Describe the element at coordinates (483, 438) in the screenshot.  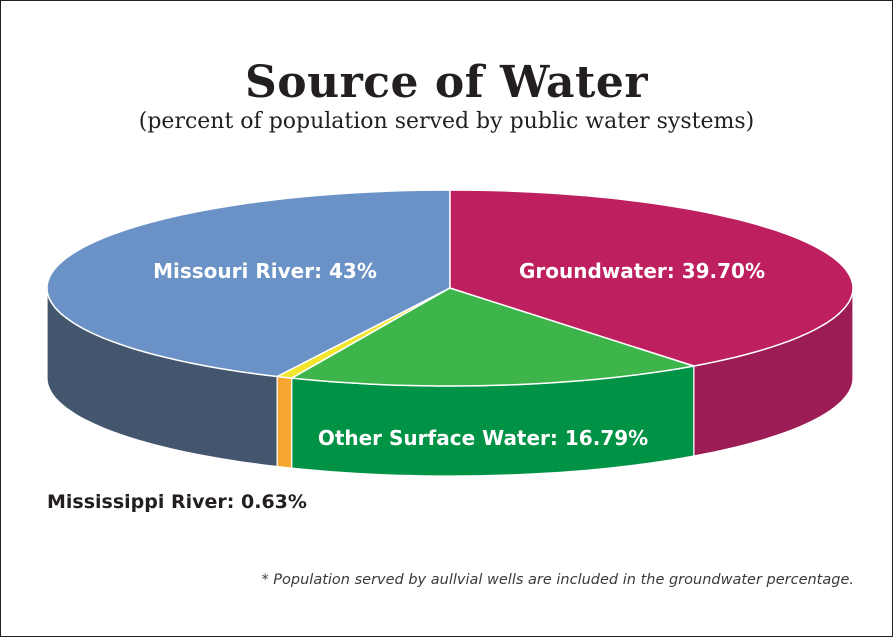
I see `slice-label-other-surface-water: Other Surface Water: 16.79%` at that location.